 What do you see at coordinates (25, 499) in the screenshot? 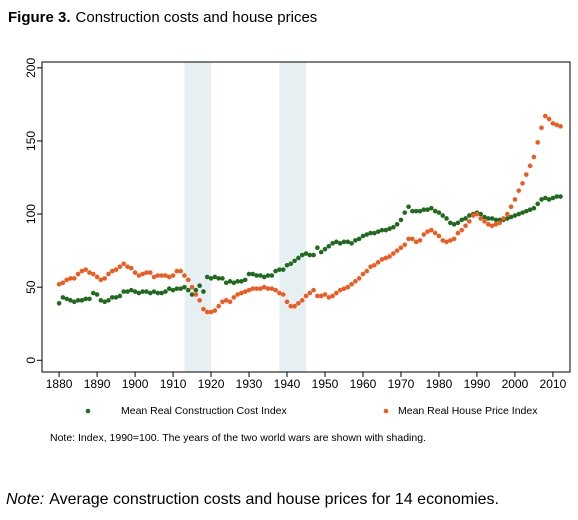
I see `caption-label: Note:` at bounding box center [25, 499].